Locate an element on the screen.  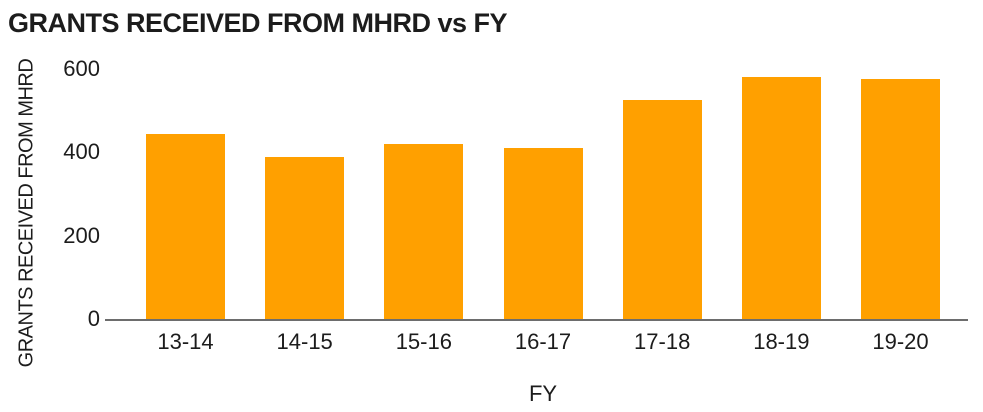
y-tick-label-600: 600 is located at coordinates (81, 68).